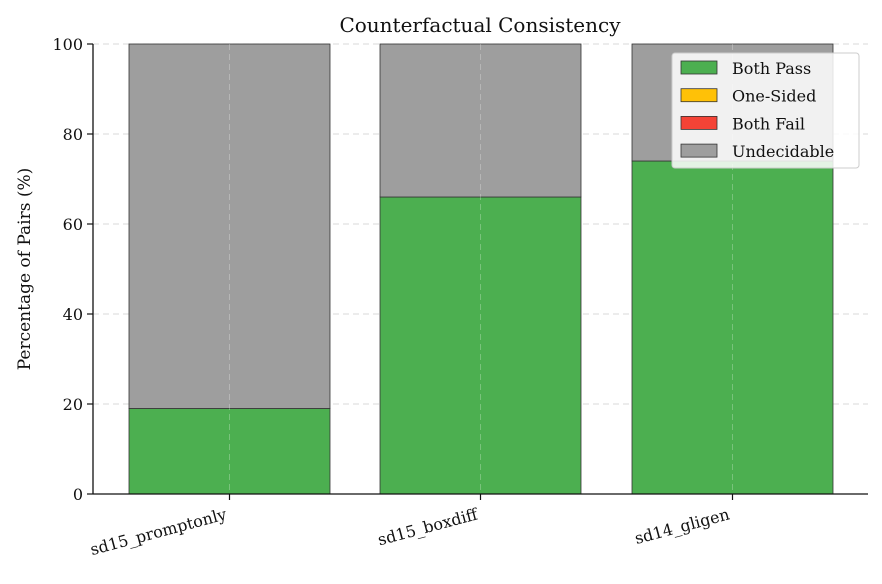  Describe the element at coordinates (73, 314) in the screenshot. I see `y-tick-label: 40` at that location.